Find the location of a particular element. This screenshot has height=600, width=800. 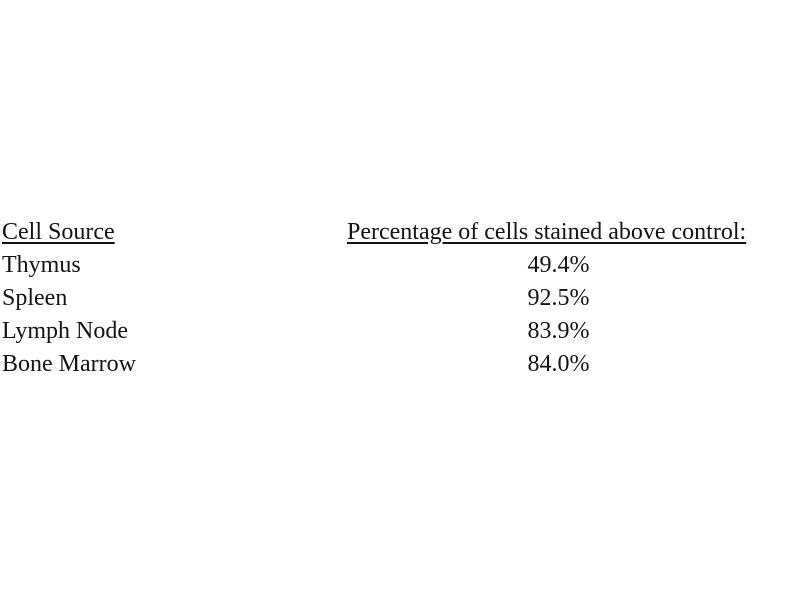

cell-source-header-label: Cell Source is located at coordinates (58, 232).